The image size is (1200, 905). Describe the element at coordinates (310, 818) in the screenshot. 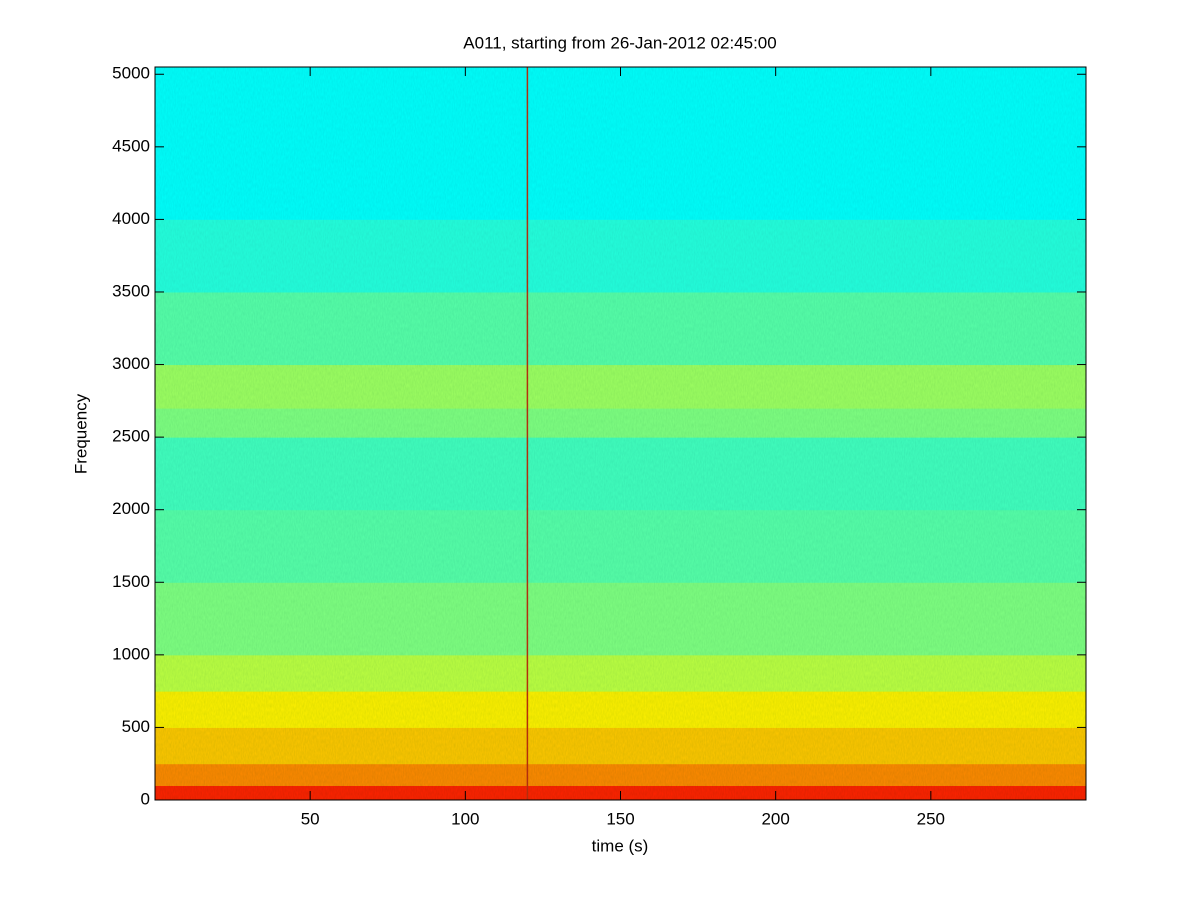

I see `x-tick-label: 50` at that location.